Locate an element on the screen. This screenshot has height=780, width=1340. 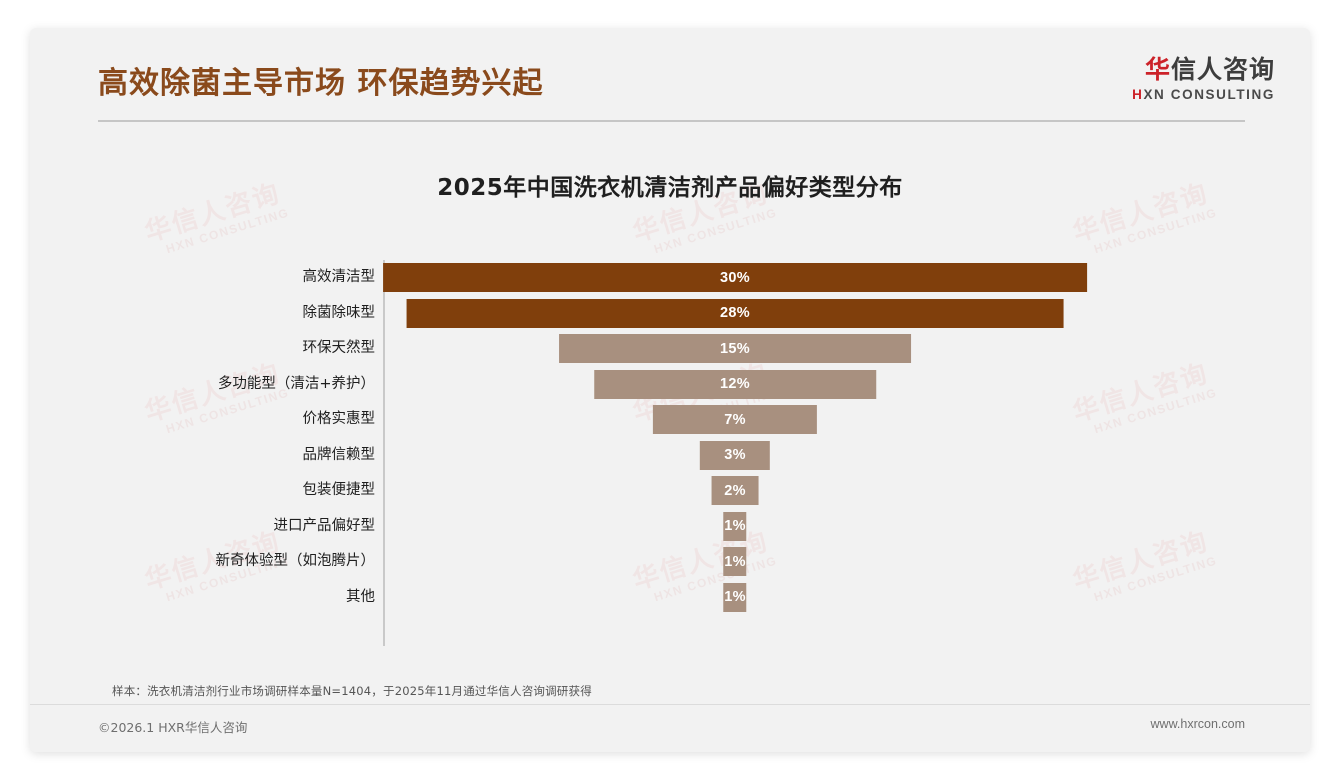
chart-bar: 12% is located at coordinates (735, 384).